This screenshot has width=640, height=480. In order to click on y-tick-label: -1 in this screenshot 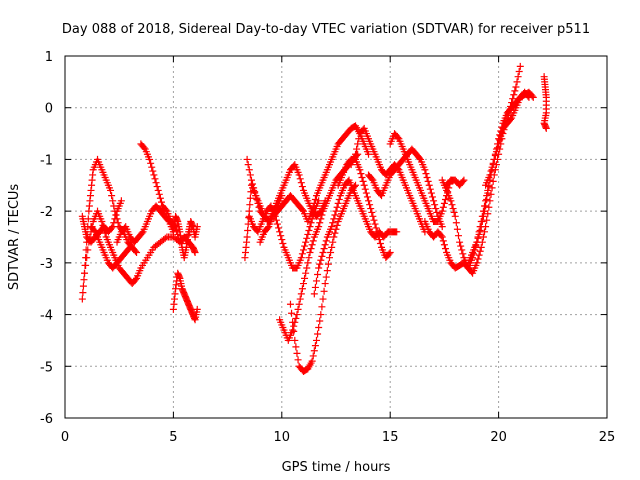, I will do `click(46, 160)`.